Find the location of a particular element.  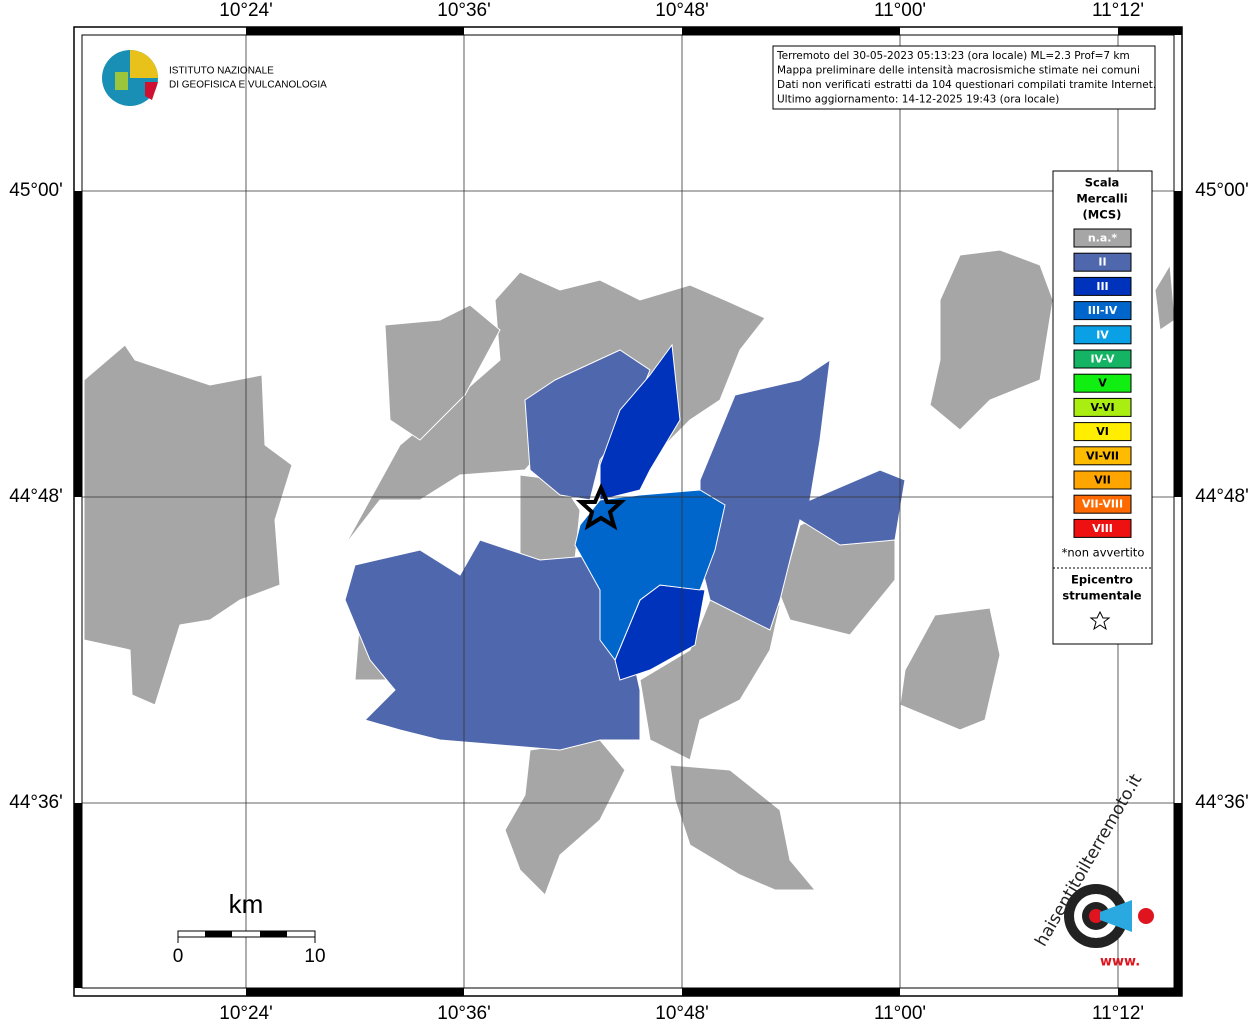

legend-label: IV is located at coordinates (1102, 334).